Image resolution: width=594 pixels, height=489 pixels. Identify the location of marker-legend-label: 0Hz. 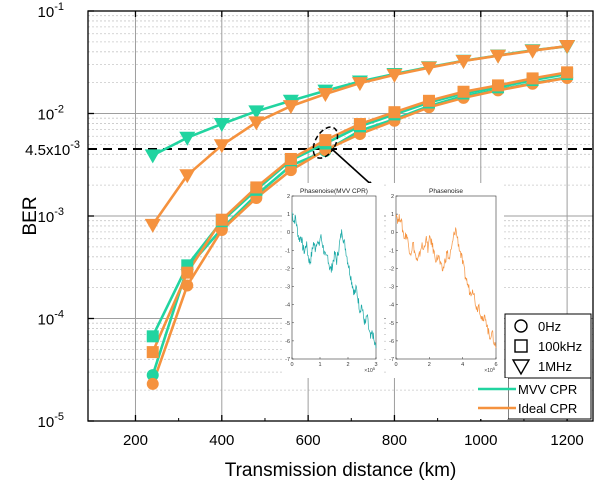
(549, 326).